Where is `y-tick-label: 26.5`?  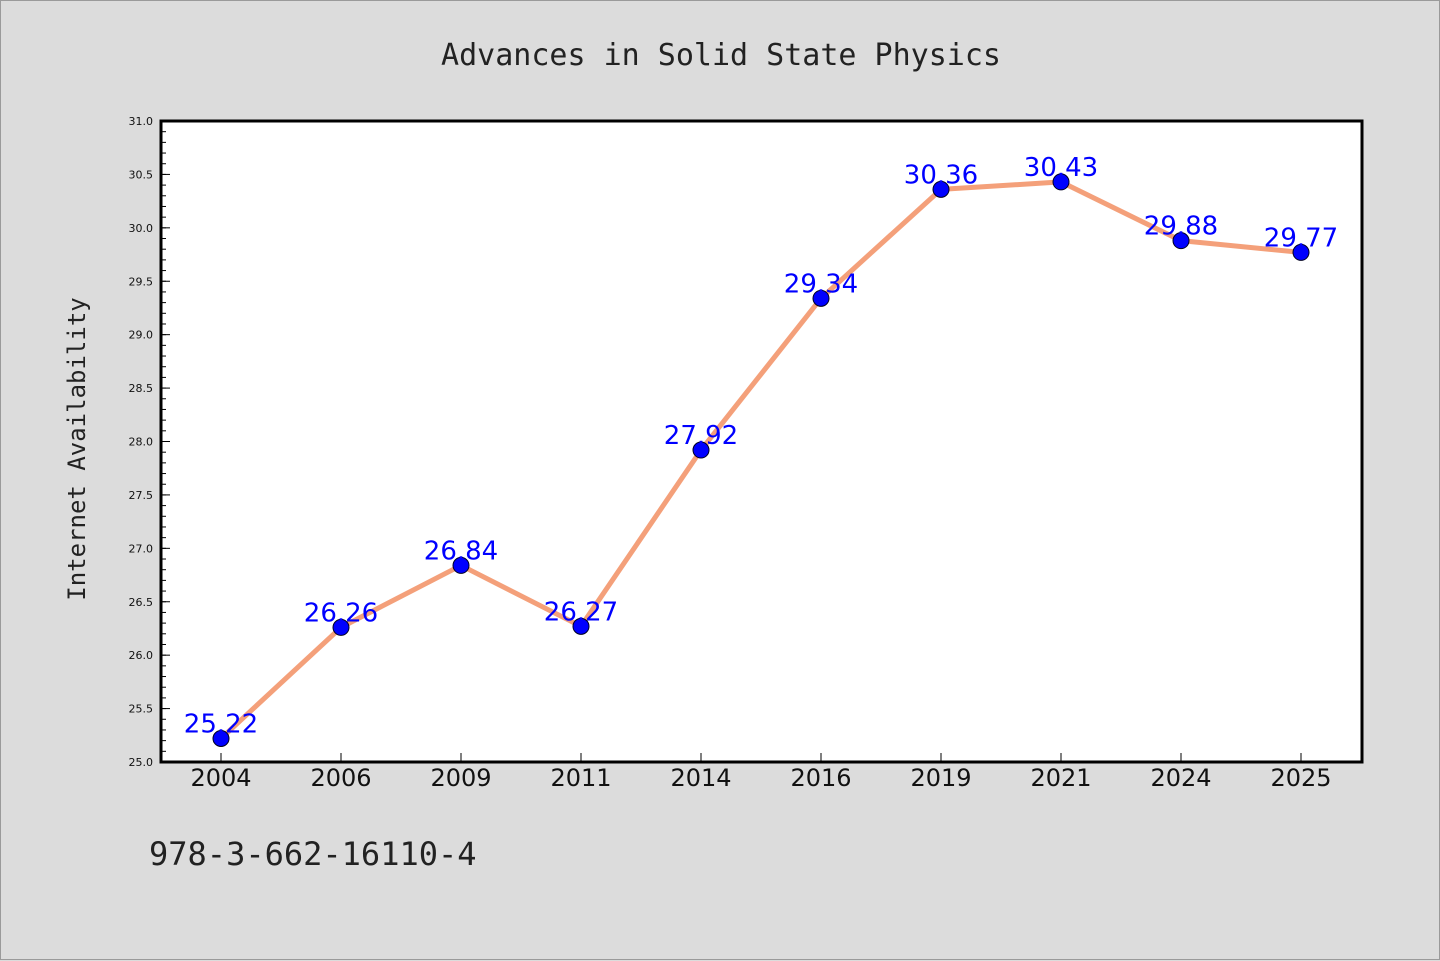 y-tick-label: 26.5 is located at coordinates (141, 602).